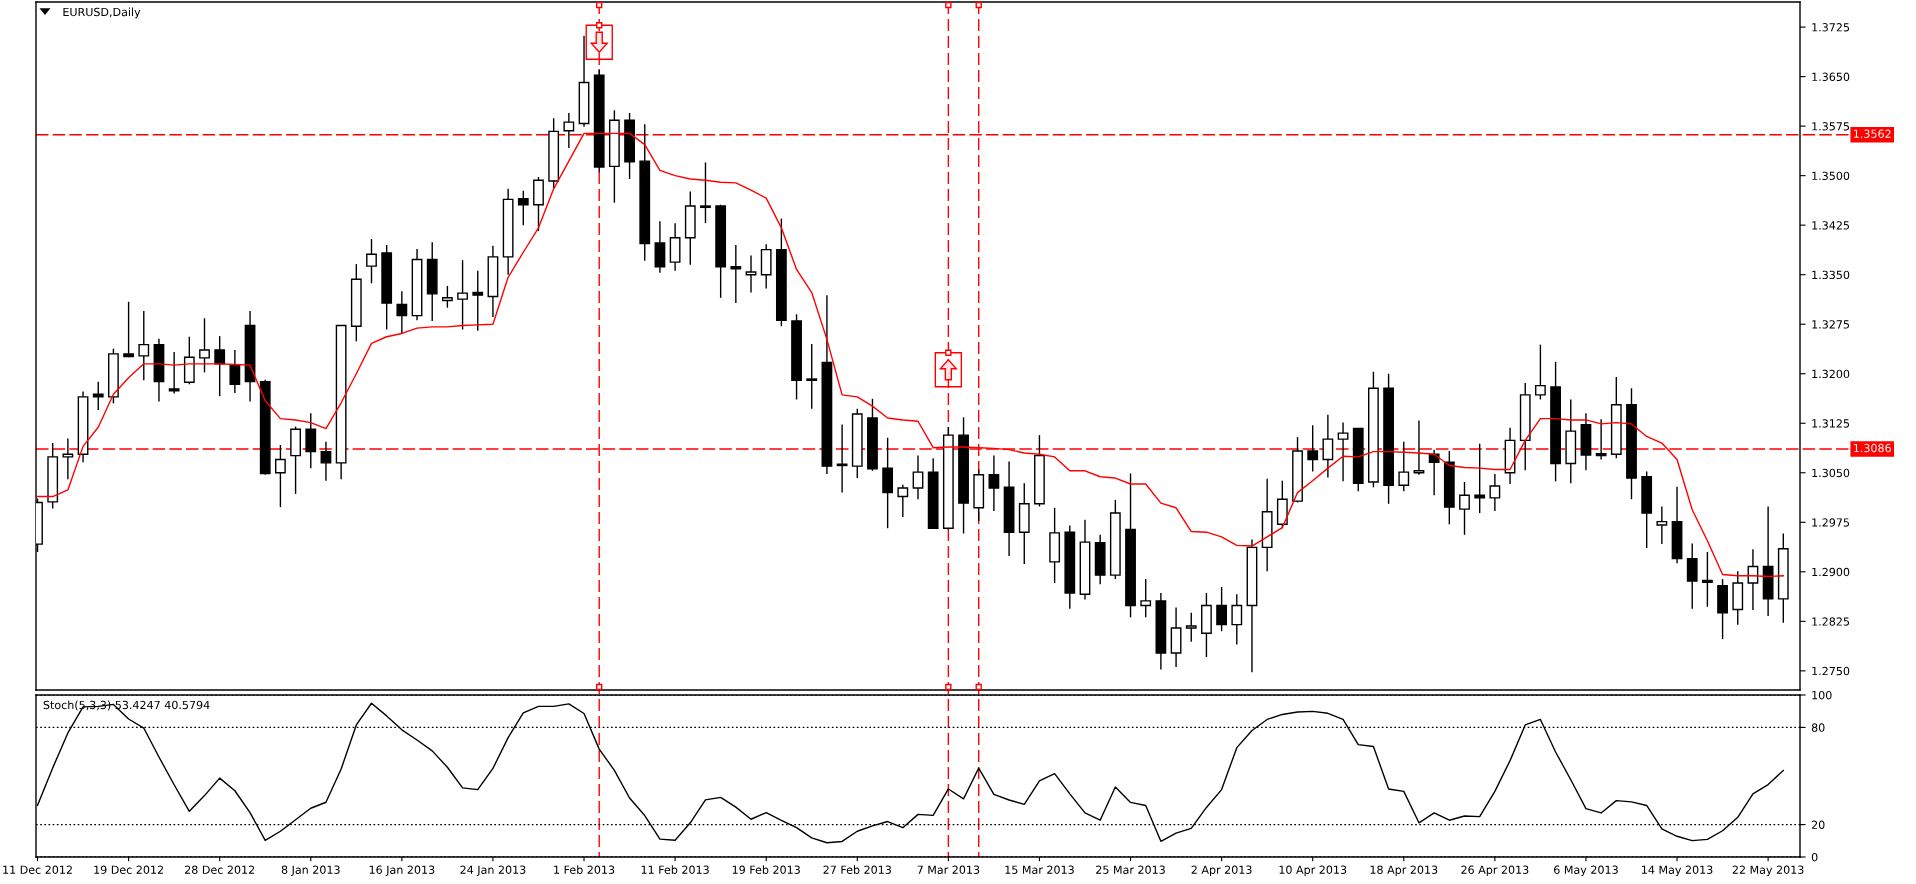  What do you see at coordinates (1831, 27) in the screenshot?
I see `y-tick-label: 1.3725` at bounding box center [1831, 27].